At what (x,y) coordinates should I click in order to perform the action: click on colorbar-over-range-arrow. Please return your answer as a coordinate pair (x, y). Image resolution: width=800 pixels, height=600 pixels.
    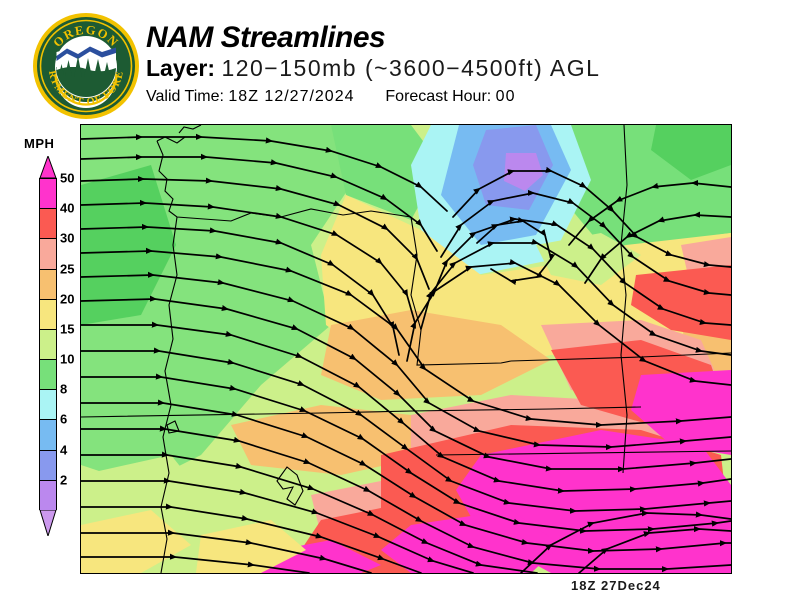
    Looking at the image, I should click on (48, 167).